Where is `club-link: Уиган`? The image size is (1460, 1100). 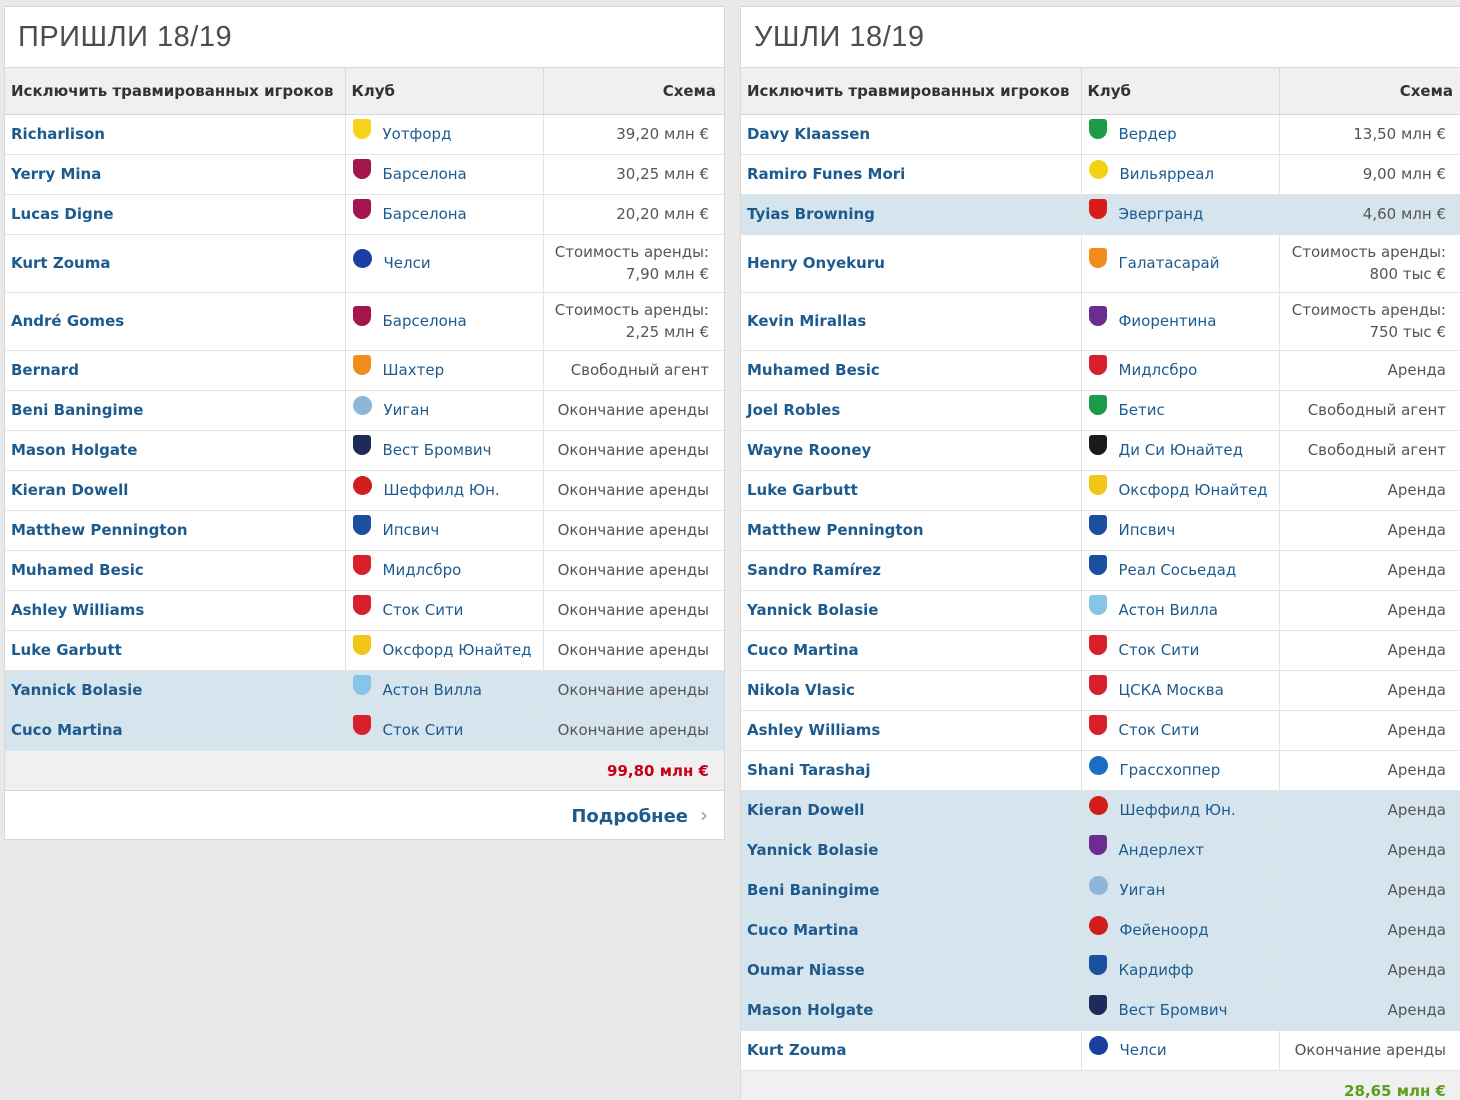 club-link: Уиган is located at coordinates (406, 410).